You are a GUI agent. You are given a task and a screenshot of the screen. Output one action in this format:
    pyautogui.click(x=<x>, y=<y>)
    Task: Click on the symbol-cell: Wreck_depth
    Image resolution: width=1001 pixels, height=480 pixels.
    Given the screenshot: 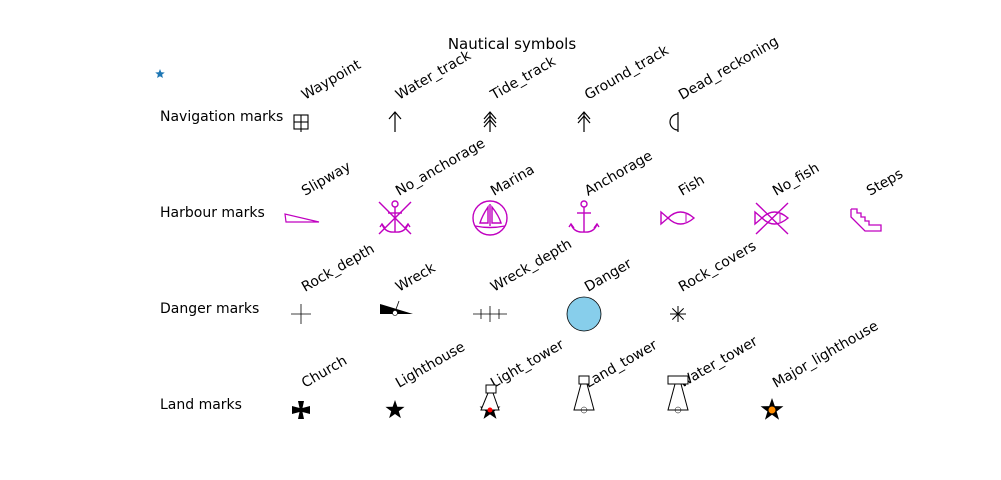 What is the action you would take?
    pyautogui.click(x=524, y=279)
    